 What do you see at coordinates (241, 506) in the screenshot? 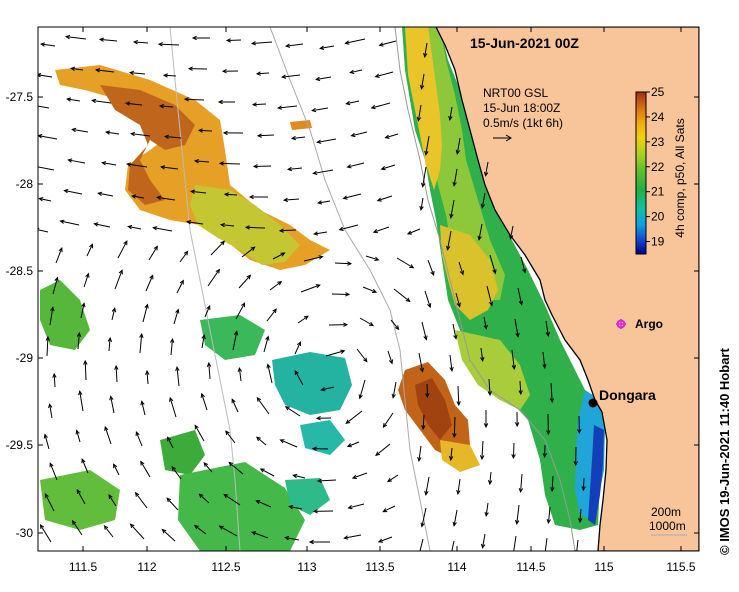
I see `sst-green-south` at bounding box center [241, 506].